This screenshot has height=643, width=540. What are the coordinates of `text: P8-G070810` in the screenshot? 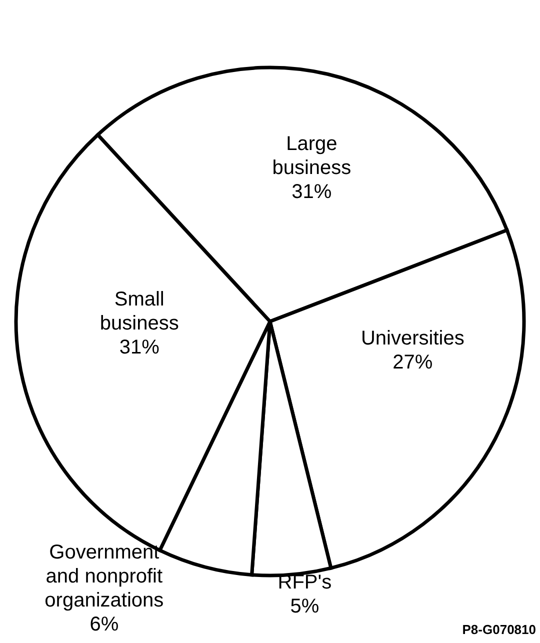 It's located at (499, 629).